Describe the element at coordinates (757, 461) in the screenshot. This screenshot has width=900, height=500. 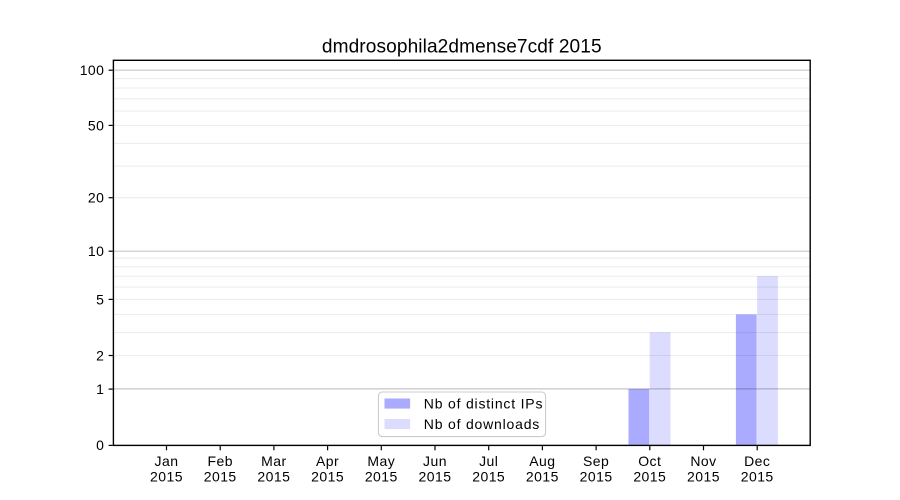
I see `svg-text: Dec` at that location.